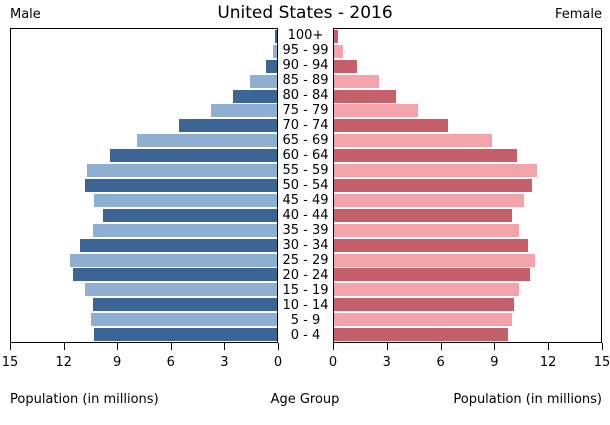 The width and height of the screenshot is (610, 425). What do you see at coordinates (84, 399) in the screenshot?
I see `xlabel-left: Population (in millions)` at bounding box center [84, 399].